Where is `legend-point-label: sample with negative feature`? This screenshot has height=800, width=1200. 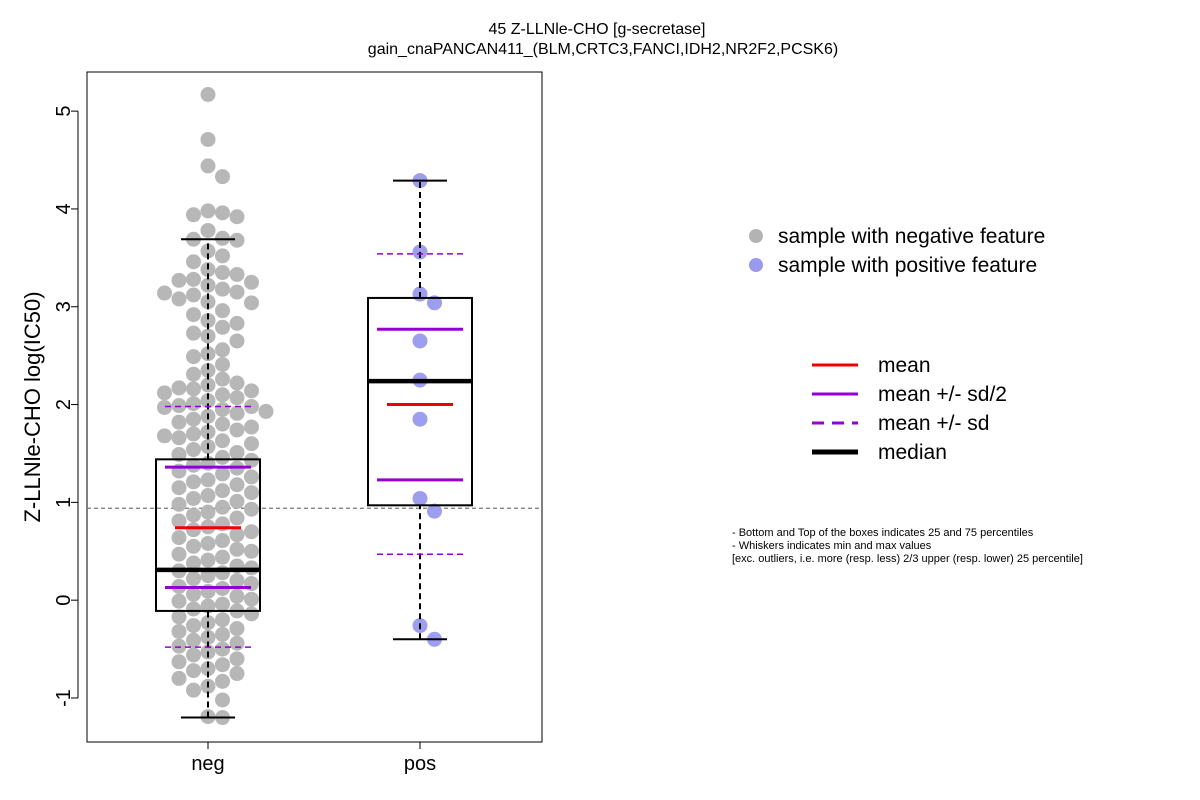 legend-point-label: sample with negative feature is located at coordinates (911, 236).